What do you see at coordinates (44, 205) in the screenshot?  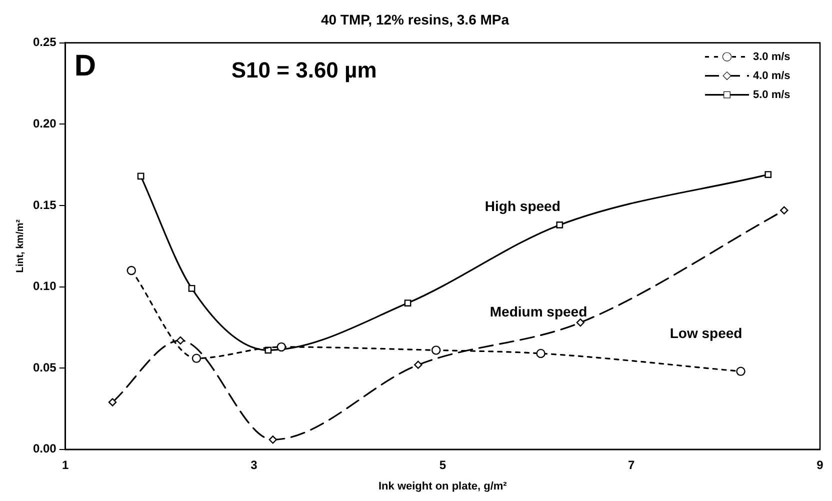 I see `y-tick-label: 0.15` at bounding box center [44, 205].